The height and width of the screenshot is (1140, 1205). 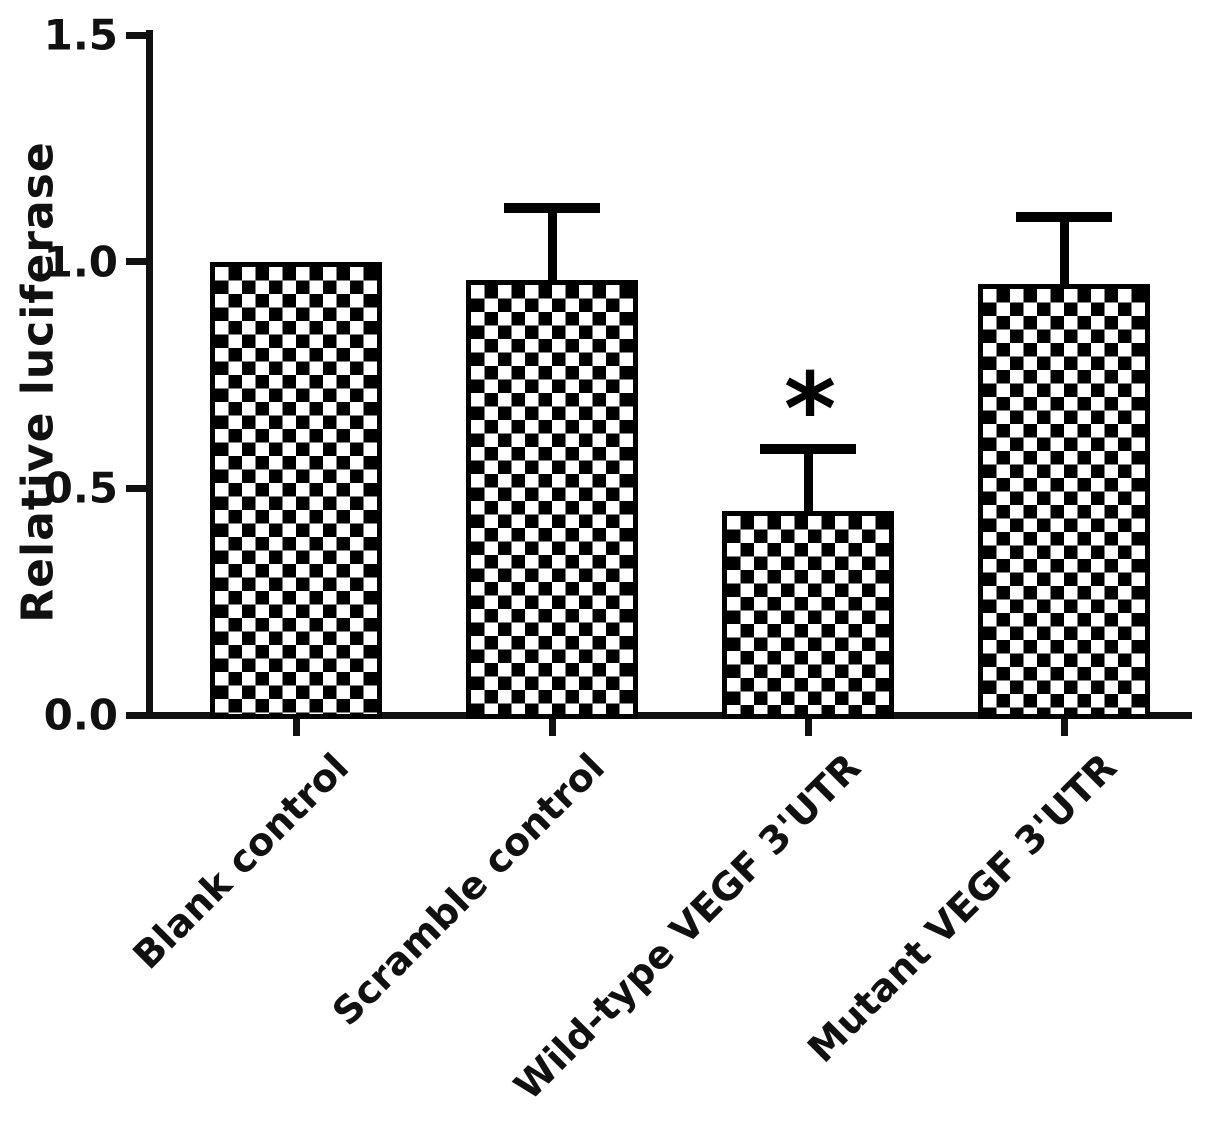 What do you see at coordinates (80, 715) in the screenshot?
I see `y-tick-label: 0.0` at bounding box center [80, 715].